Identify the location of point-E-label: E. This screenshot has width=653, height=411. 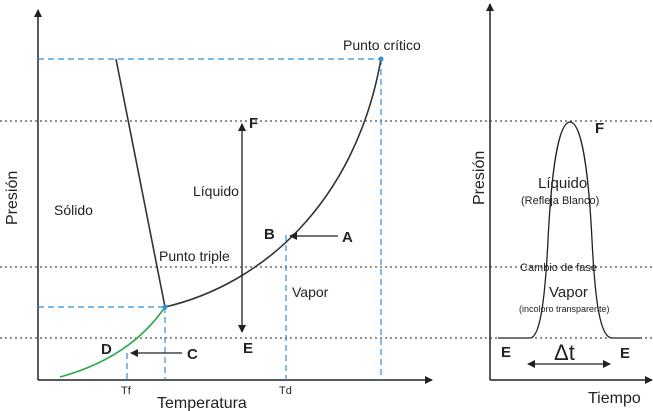
(248, 348).